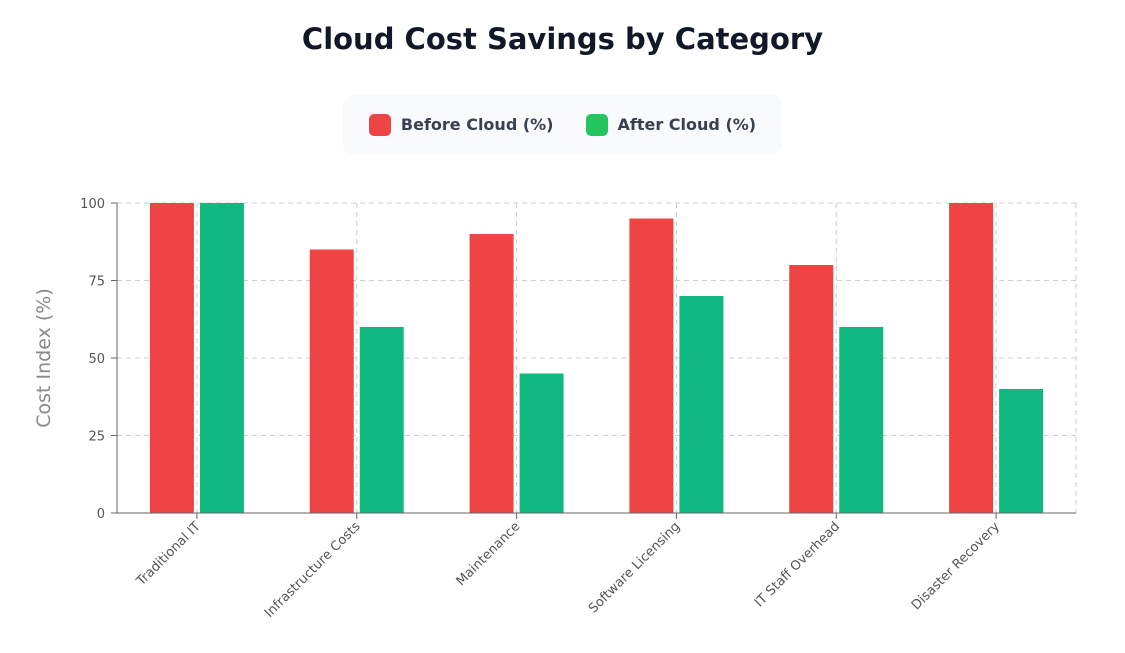  Describe the element at coordinates (379, 124) in the screenshot. I see `legend-swatch-before-cloud` at that location.